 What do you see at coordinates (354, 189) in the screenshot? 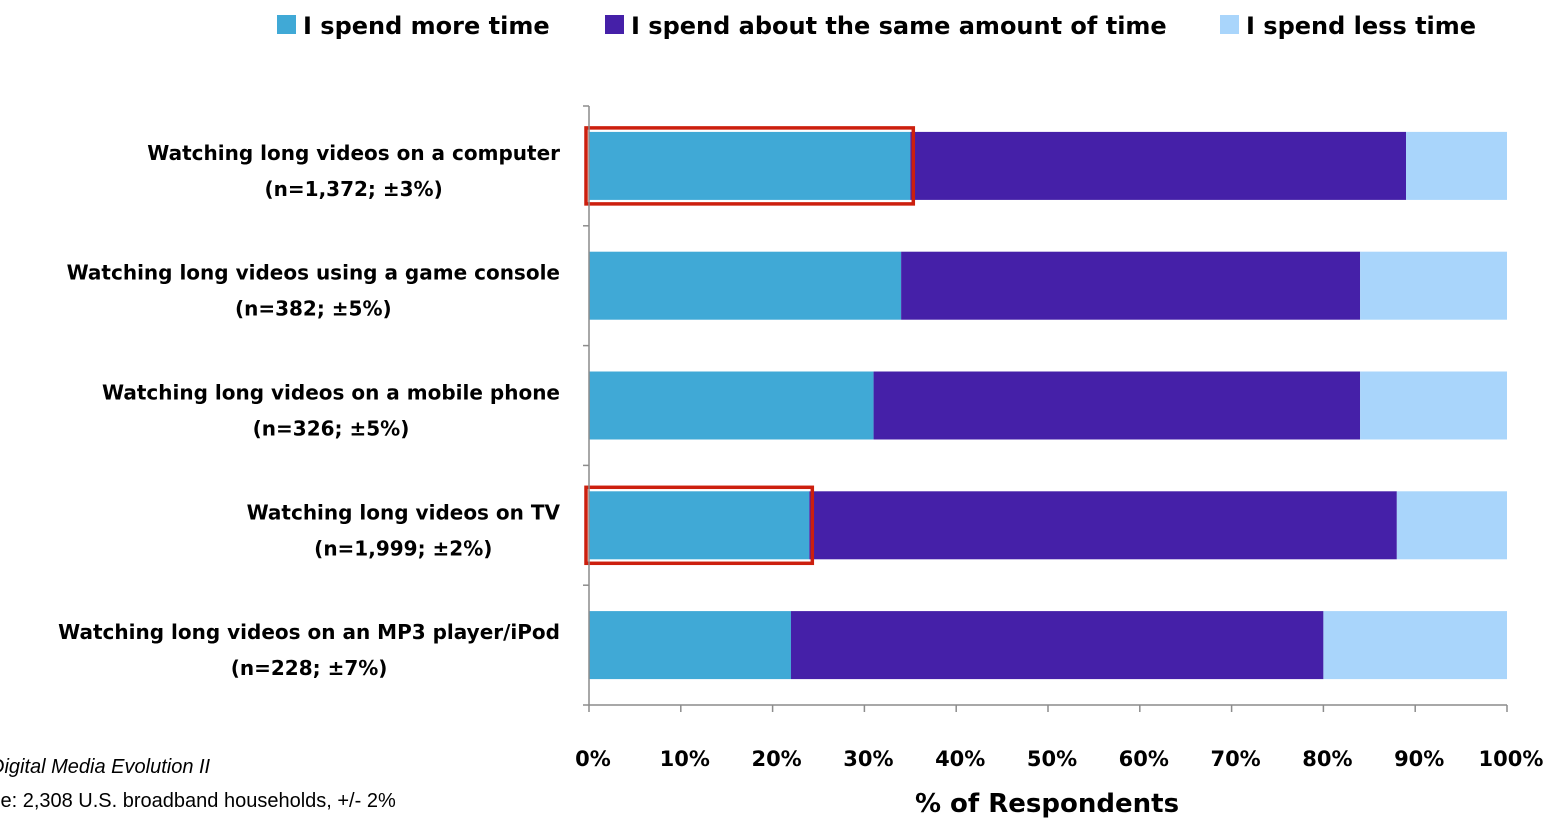
I see `category-sample-label: (n=1,372; ±3%)` at bounding box center [354, 189].